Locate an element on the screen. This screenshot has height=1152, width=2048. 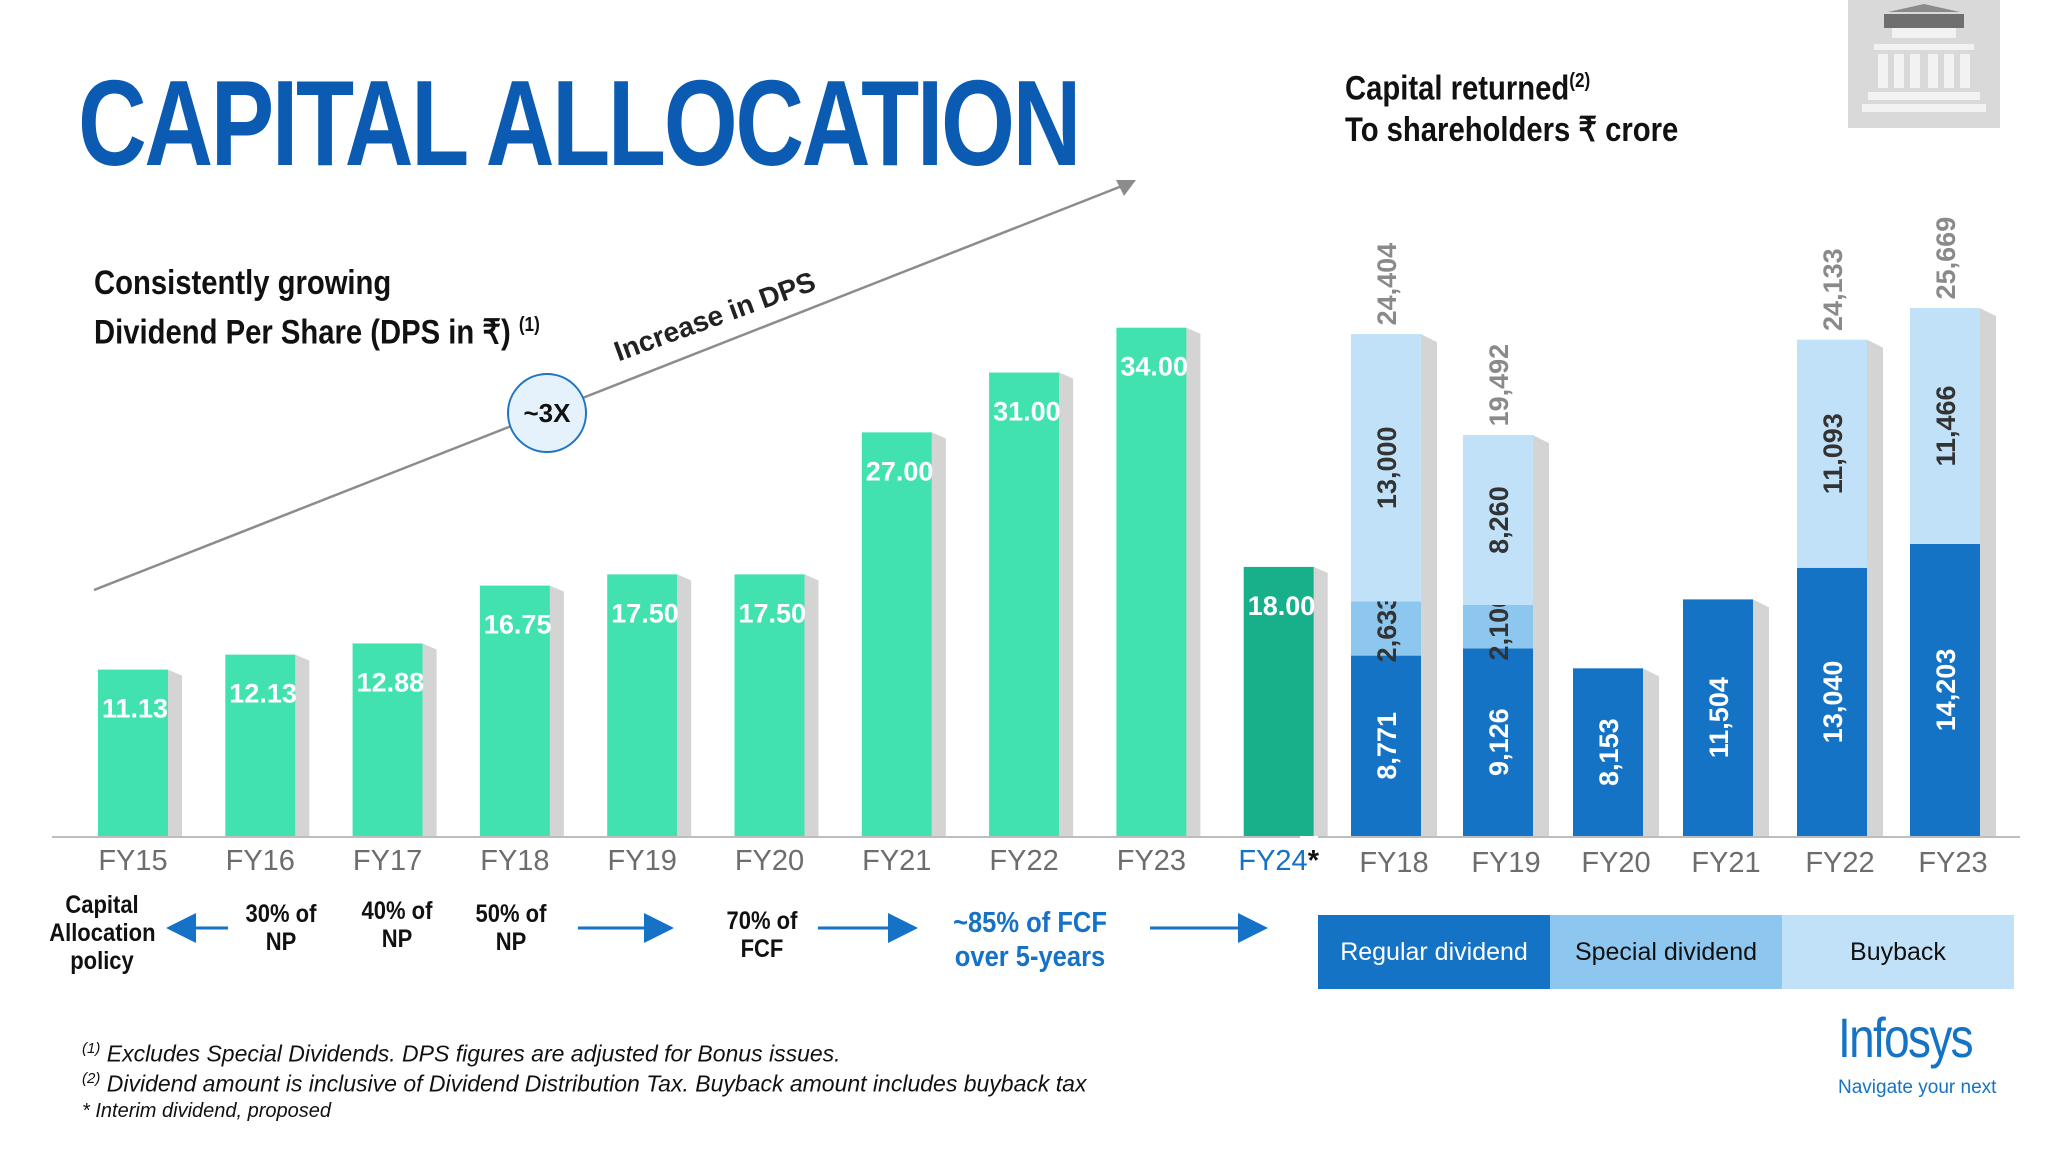
capital-value-label: 9,126 is located at coordinates (1499, 742).